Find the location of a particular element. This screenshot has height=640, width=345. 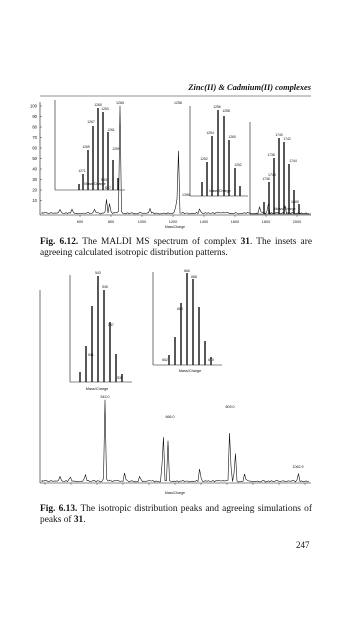

x-tick-label: 1000 is located at coordinates (142, 222).